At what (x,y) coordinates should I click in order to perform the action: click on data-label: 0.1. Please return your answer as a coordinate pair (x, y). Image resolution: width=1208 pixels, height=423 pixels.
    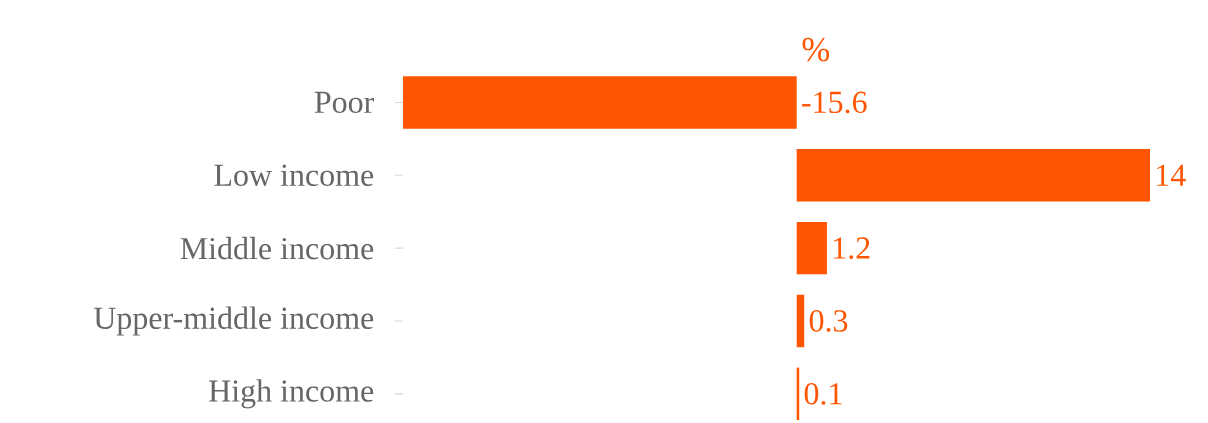
    Looking at the image, I should click on (823, 393).